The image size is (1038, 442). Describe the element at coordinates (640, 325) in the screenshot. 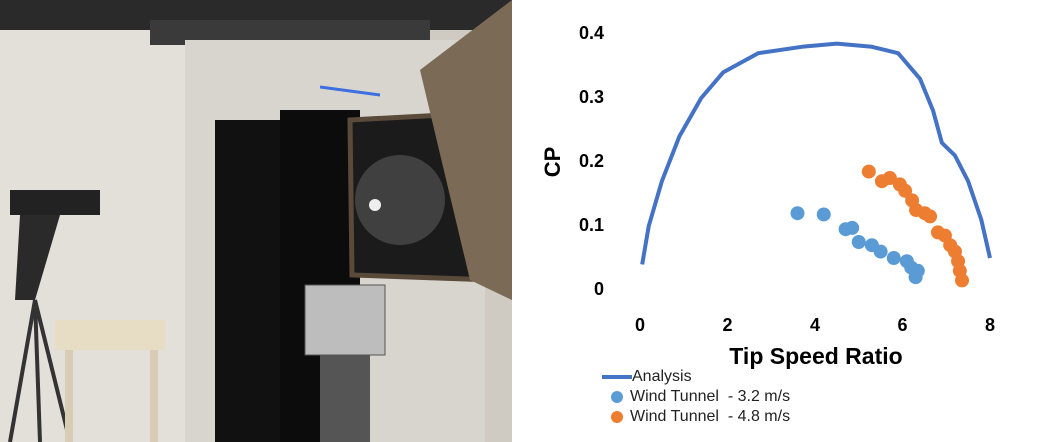

I see `x-tick-label: 0` at that location.